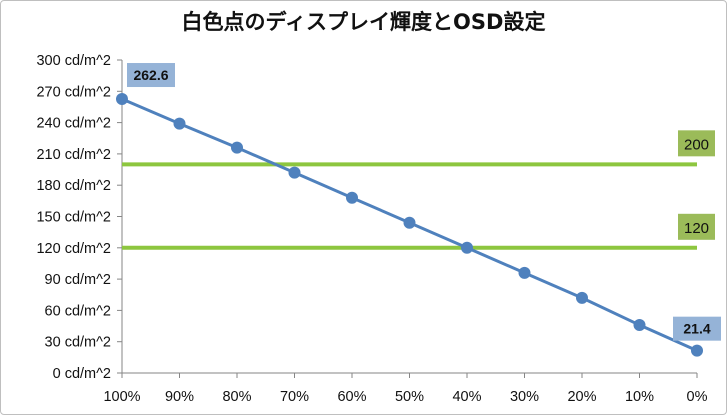 The width and height of the screenshot is (727, 415). I want to click on y-tick-label: 300 cd/m^2, so click(73, 61).